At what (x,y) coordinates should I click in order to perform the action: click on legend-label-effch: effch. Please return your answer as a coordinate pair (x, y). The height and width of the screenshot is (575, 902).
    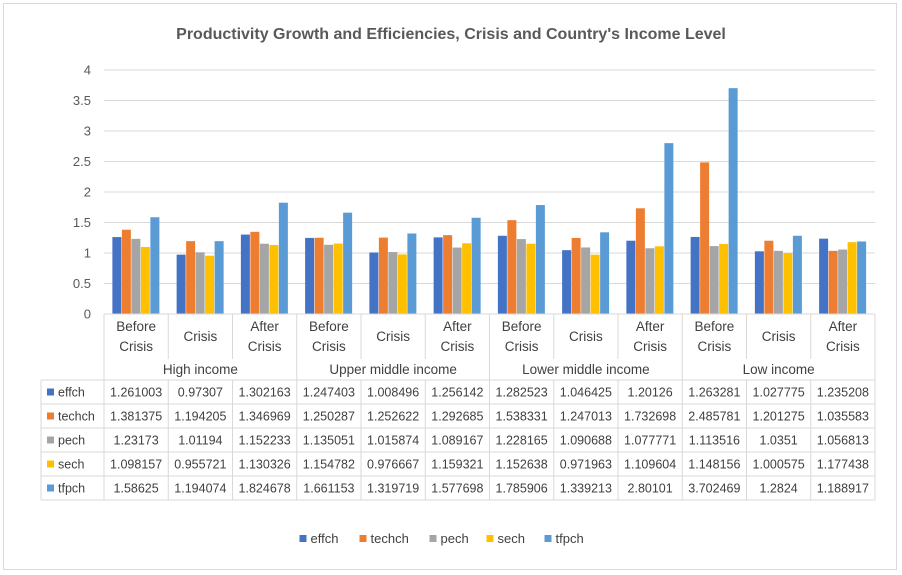
    Looking at the image, I should click on (325, 538).